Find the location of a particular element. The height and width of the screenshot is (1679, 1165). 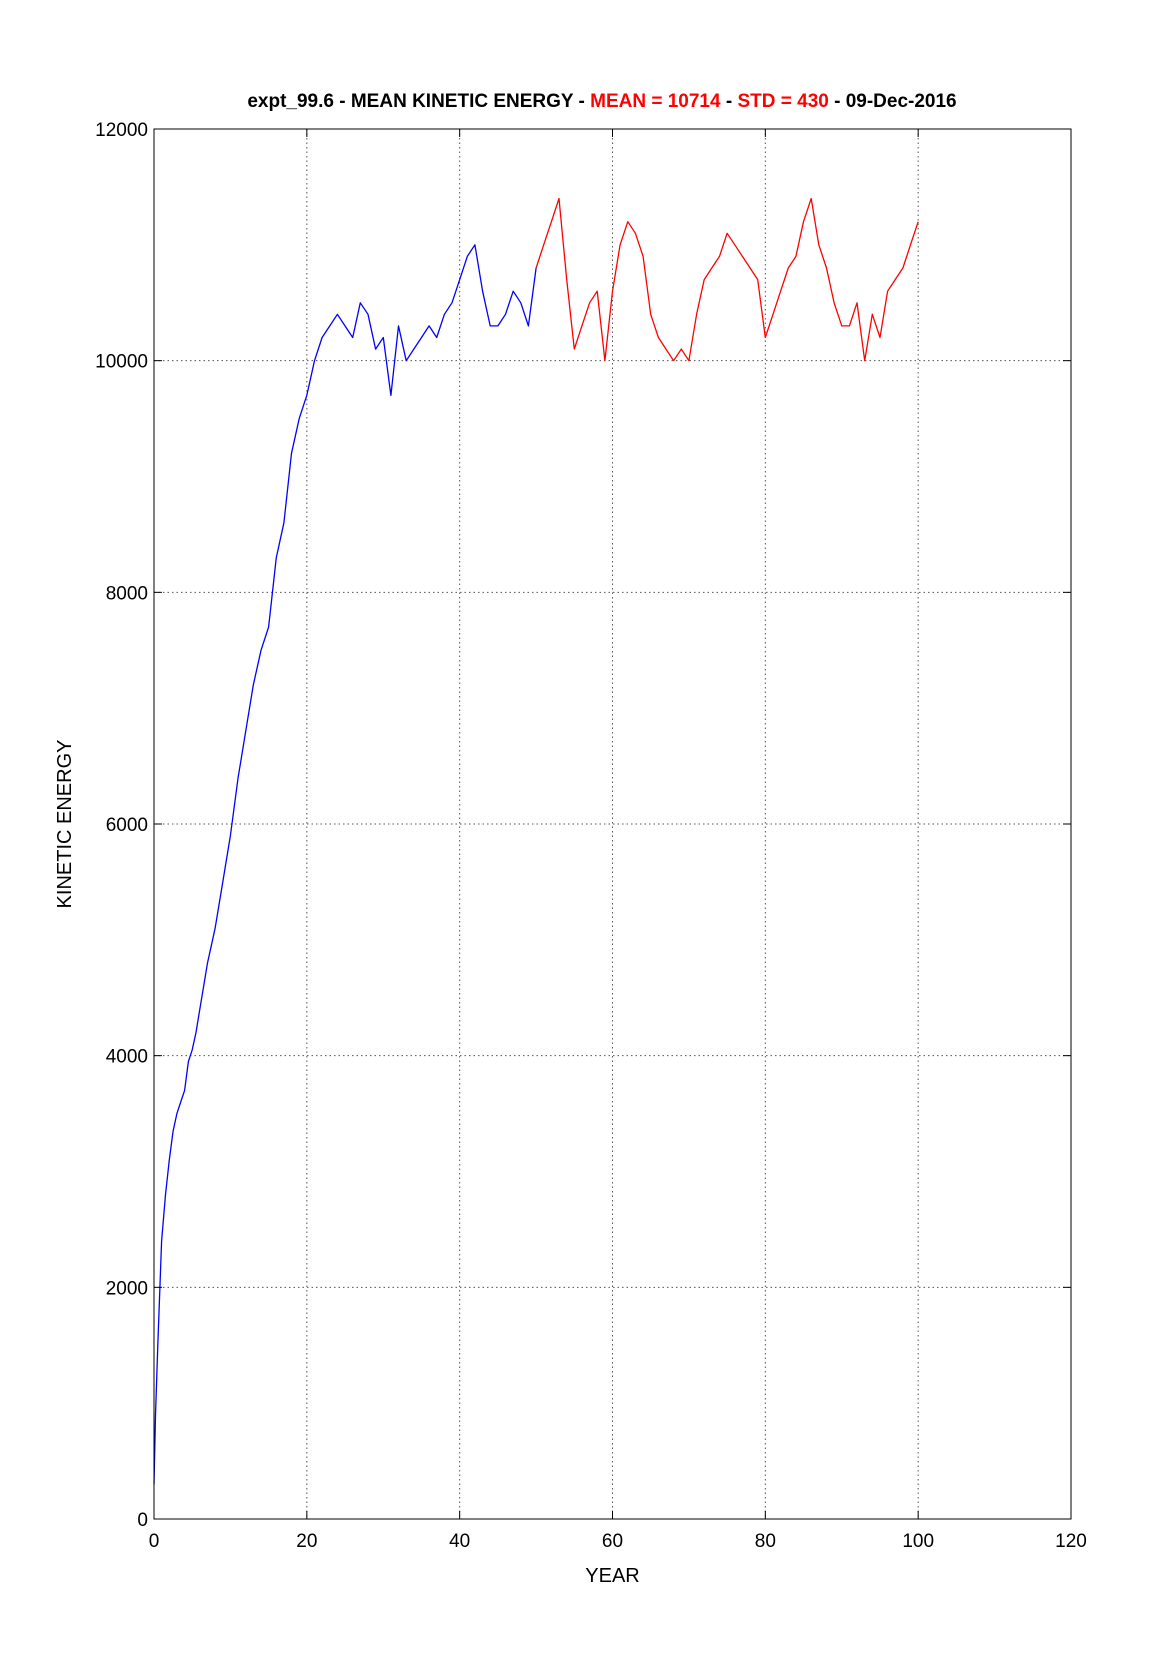

x-axis-label: YEAR is located at coordinates (612, 1576).